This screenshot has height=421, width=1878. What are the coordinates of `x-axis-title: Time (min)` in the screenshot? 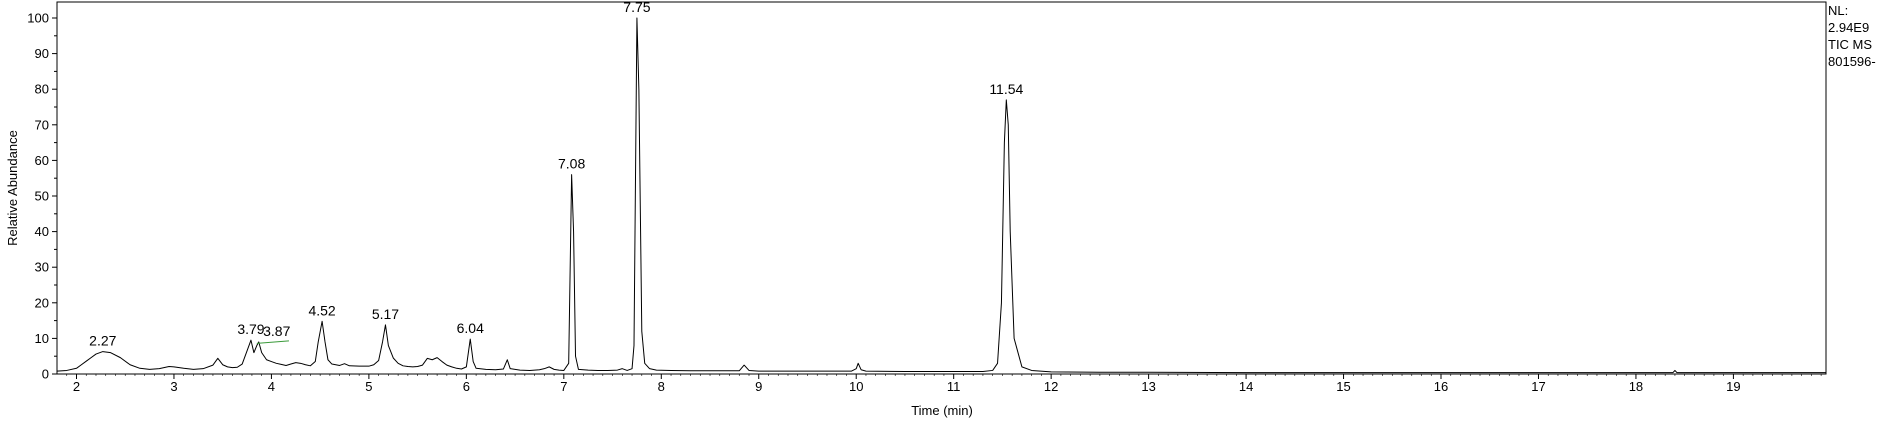 It's located at (942, 410).